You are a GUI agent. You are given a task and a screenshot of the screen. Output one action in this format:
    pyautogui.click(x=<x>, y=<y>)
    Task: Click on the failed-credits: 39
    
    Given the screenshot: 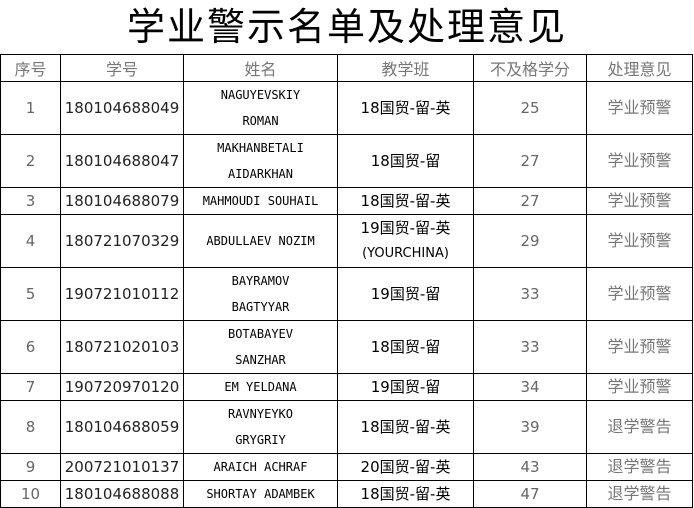 What is the action you would take?
    pyautogui.click(x=530, y=427)
    